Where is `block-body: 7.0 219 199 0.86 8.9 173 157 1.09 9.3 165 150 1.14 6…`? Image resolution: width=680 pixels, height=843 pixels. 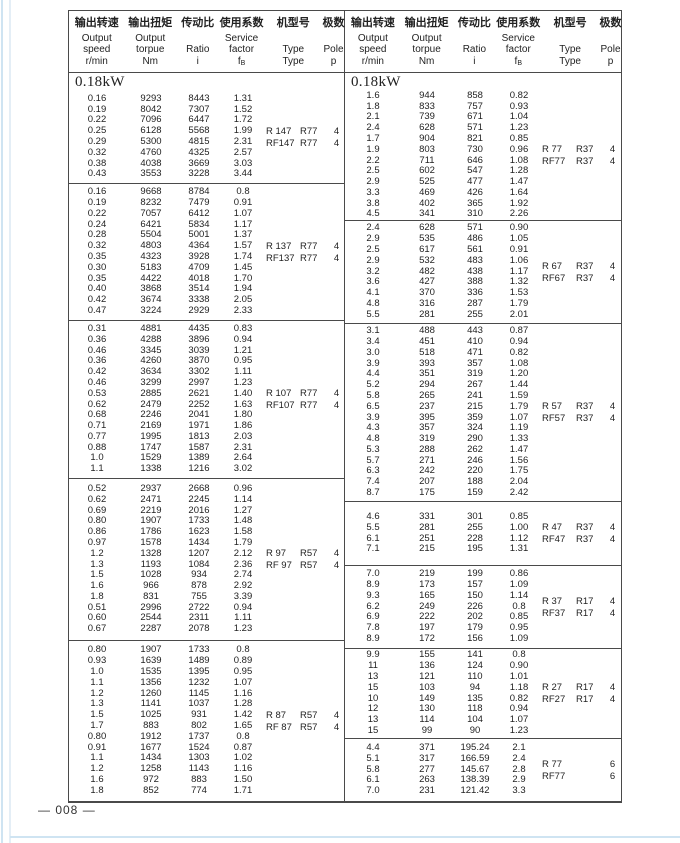 block-body: 7.0 219 199 0.86 8.9 173 157 1.09 9.3 165 150 1.14 6… is located at coordinates (483, 607).